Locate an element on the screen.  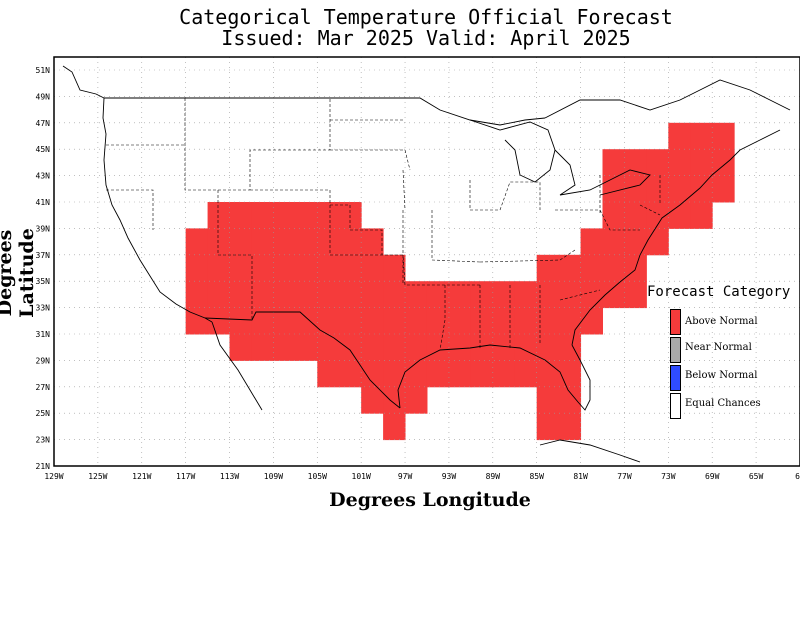
y-axis-label: Degrees Latitude is located at coordinates (19, 273).